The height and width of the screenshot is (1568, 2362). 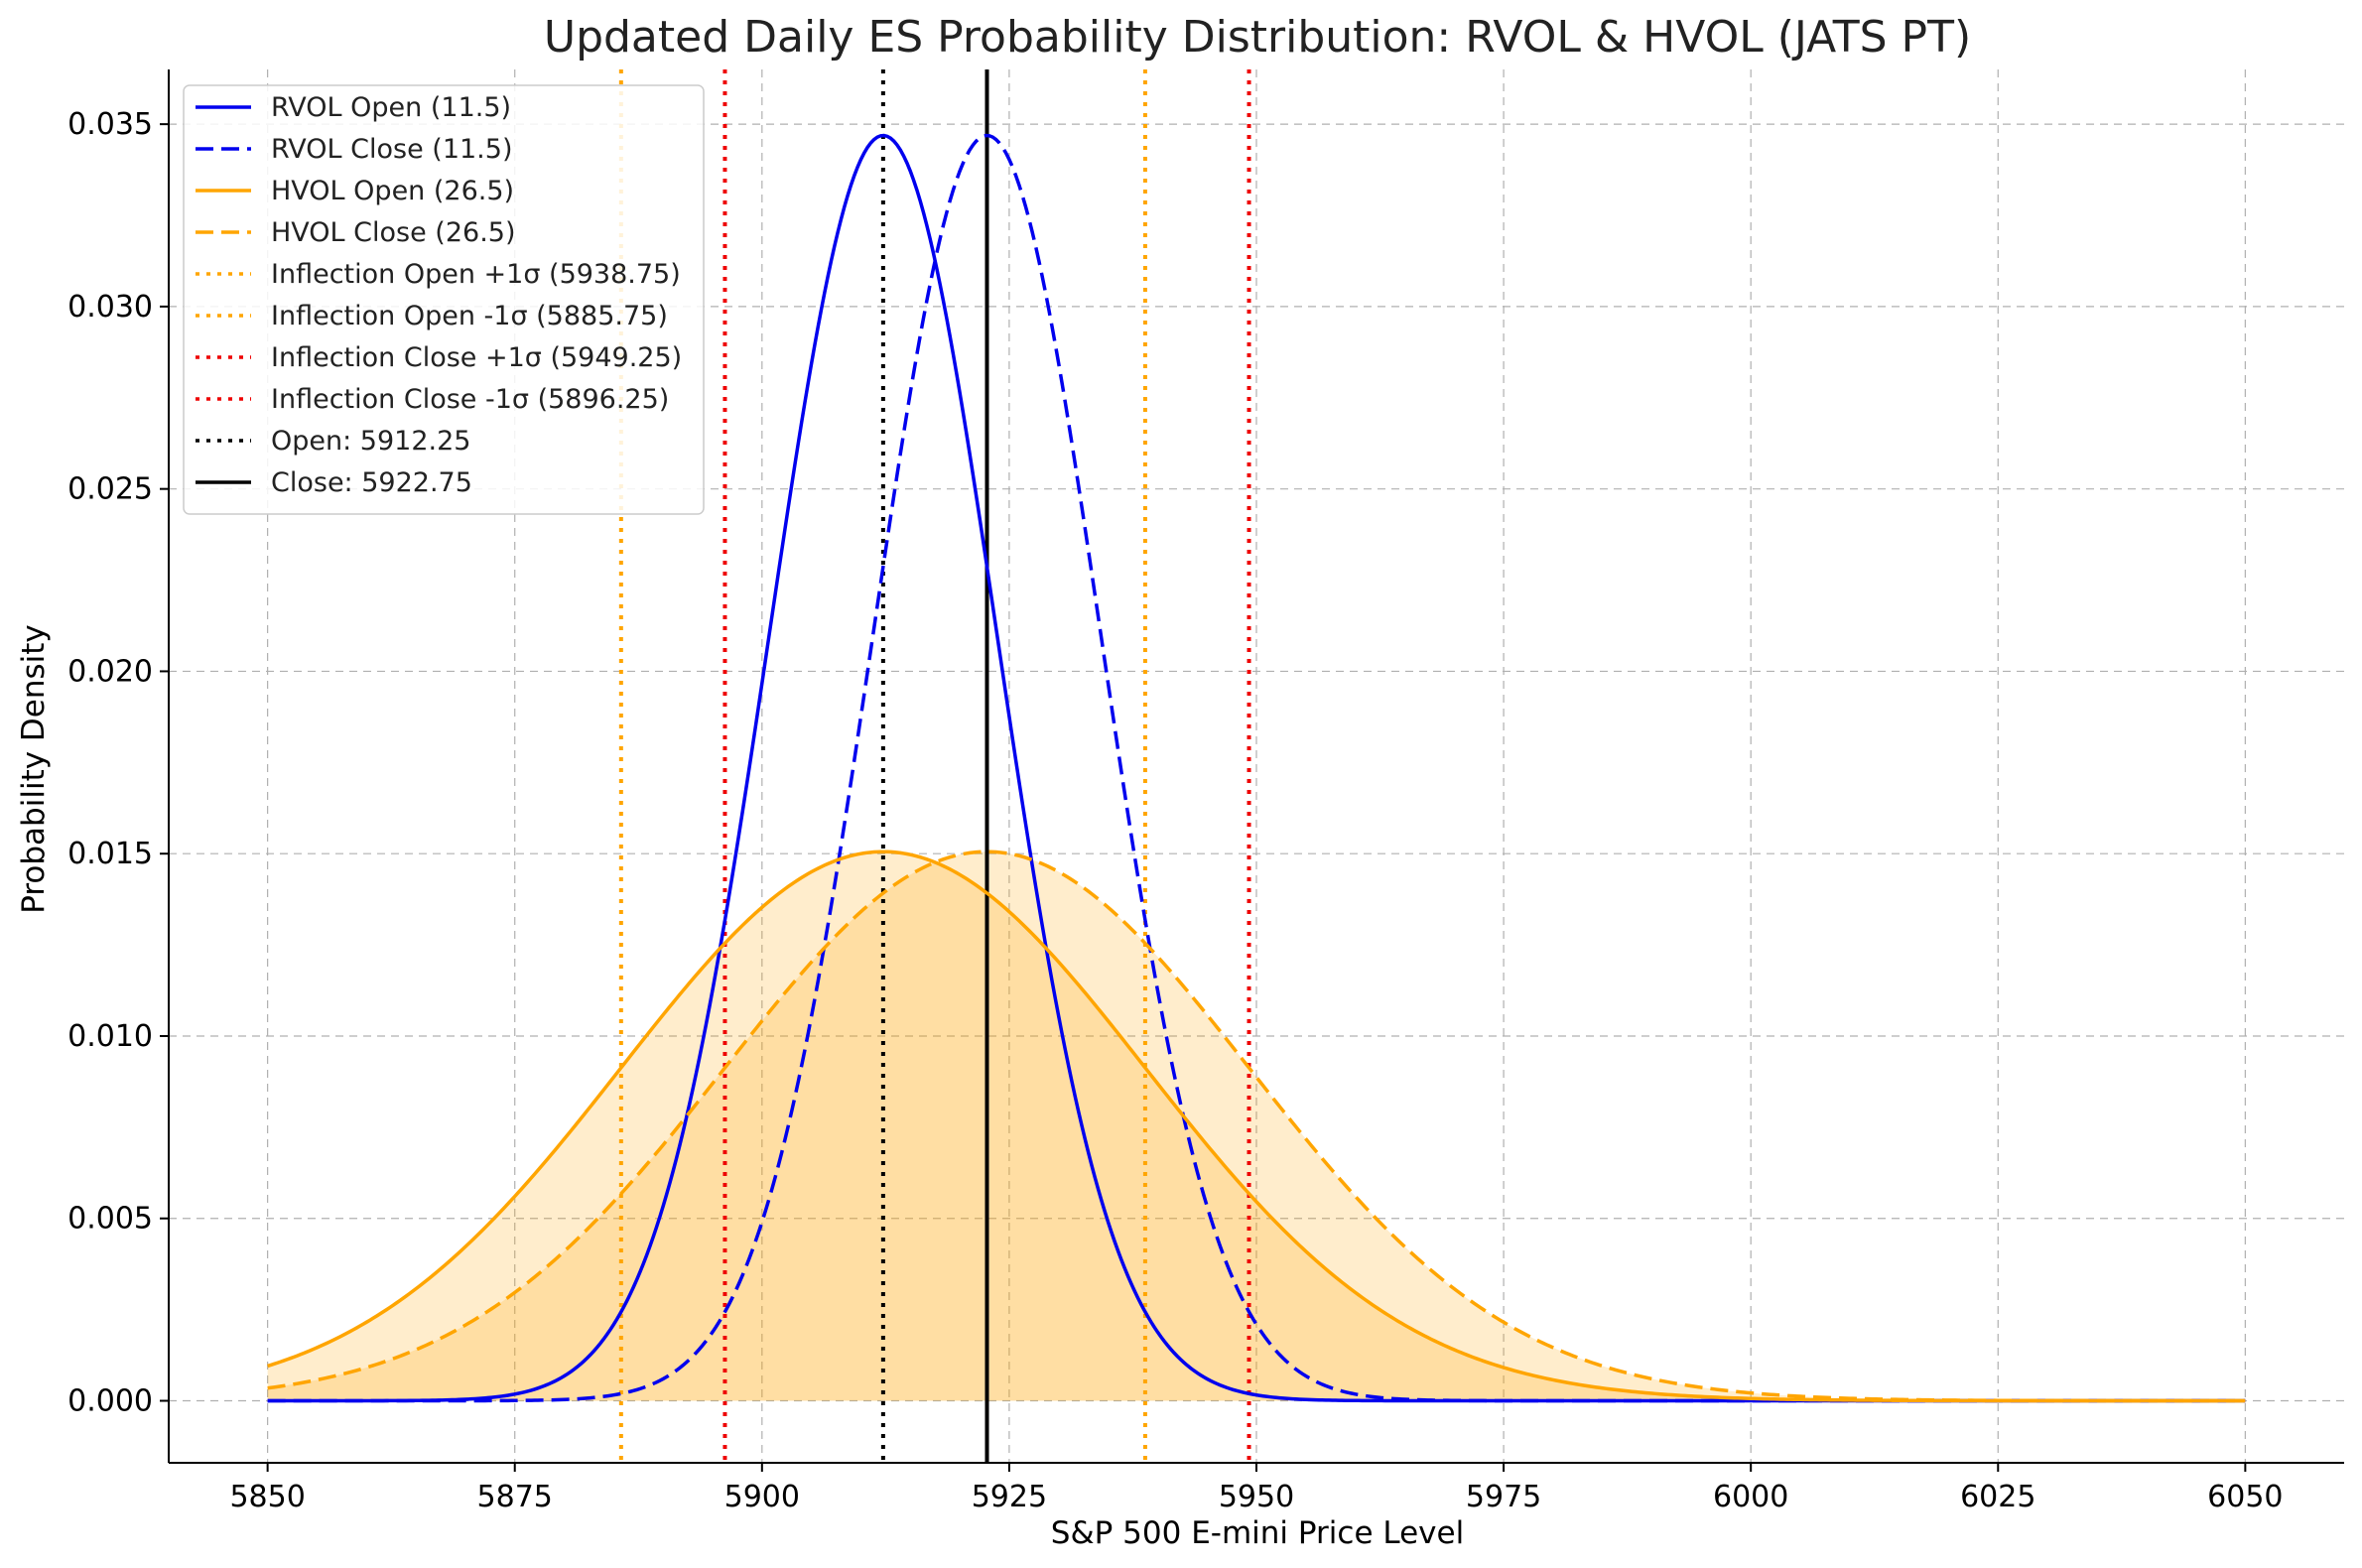 What do you see at coordinates (371, 482) in the screenshot?
I see `legend-label-close-5922-75: Close: 5922.75` at bounding box center [371, 482].